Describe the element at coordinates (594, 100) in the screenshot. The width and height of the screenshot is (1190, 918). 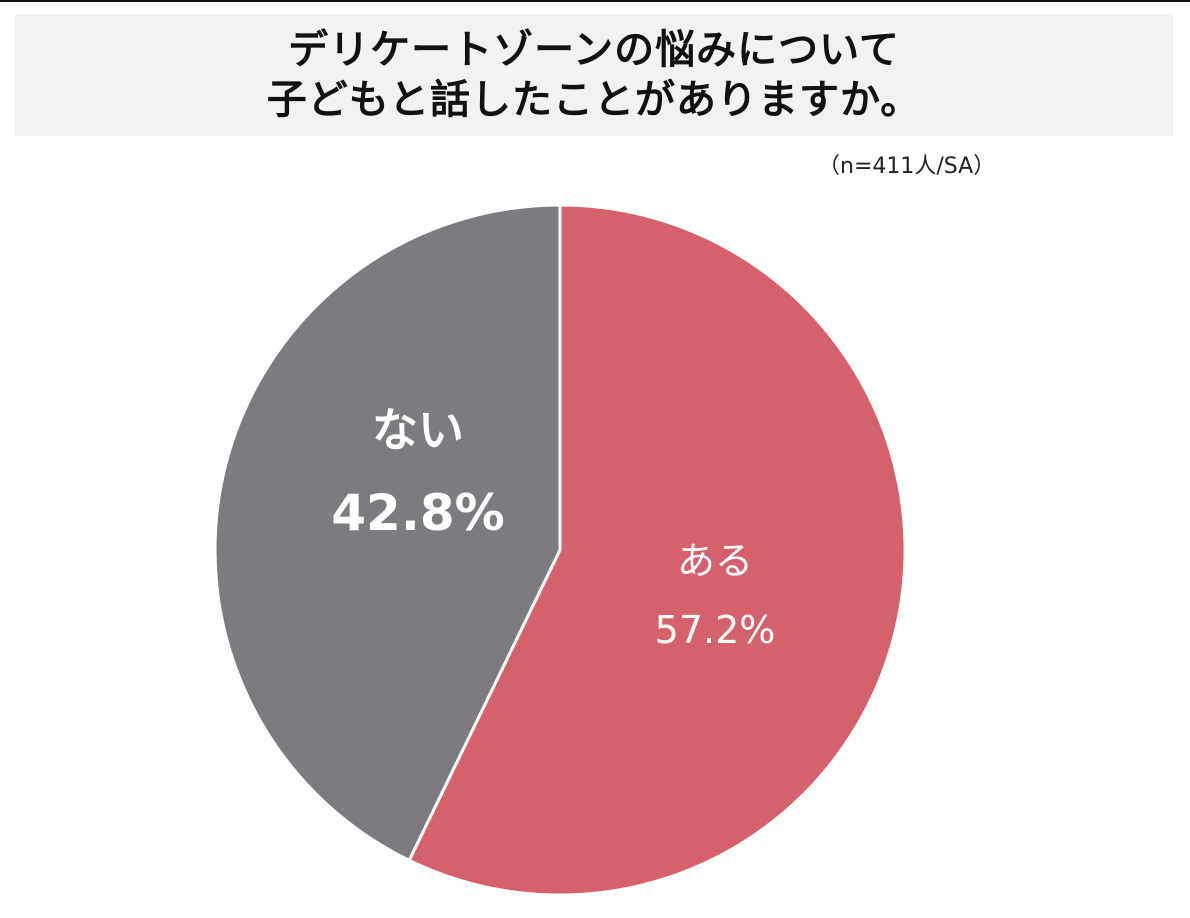
I see `chart-title-line-2: 子どもと話したことがありますか。` at that location.